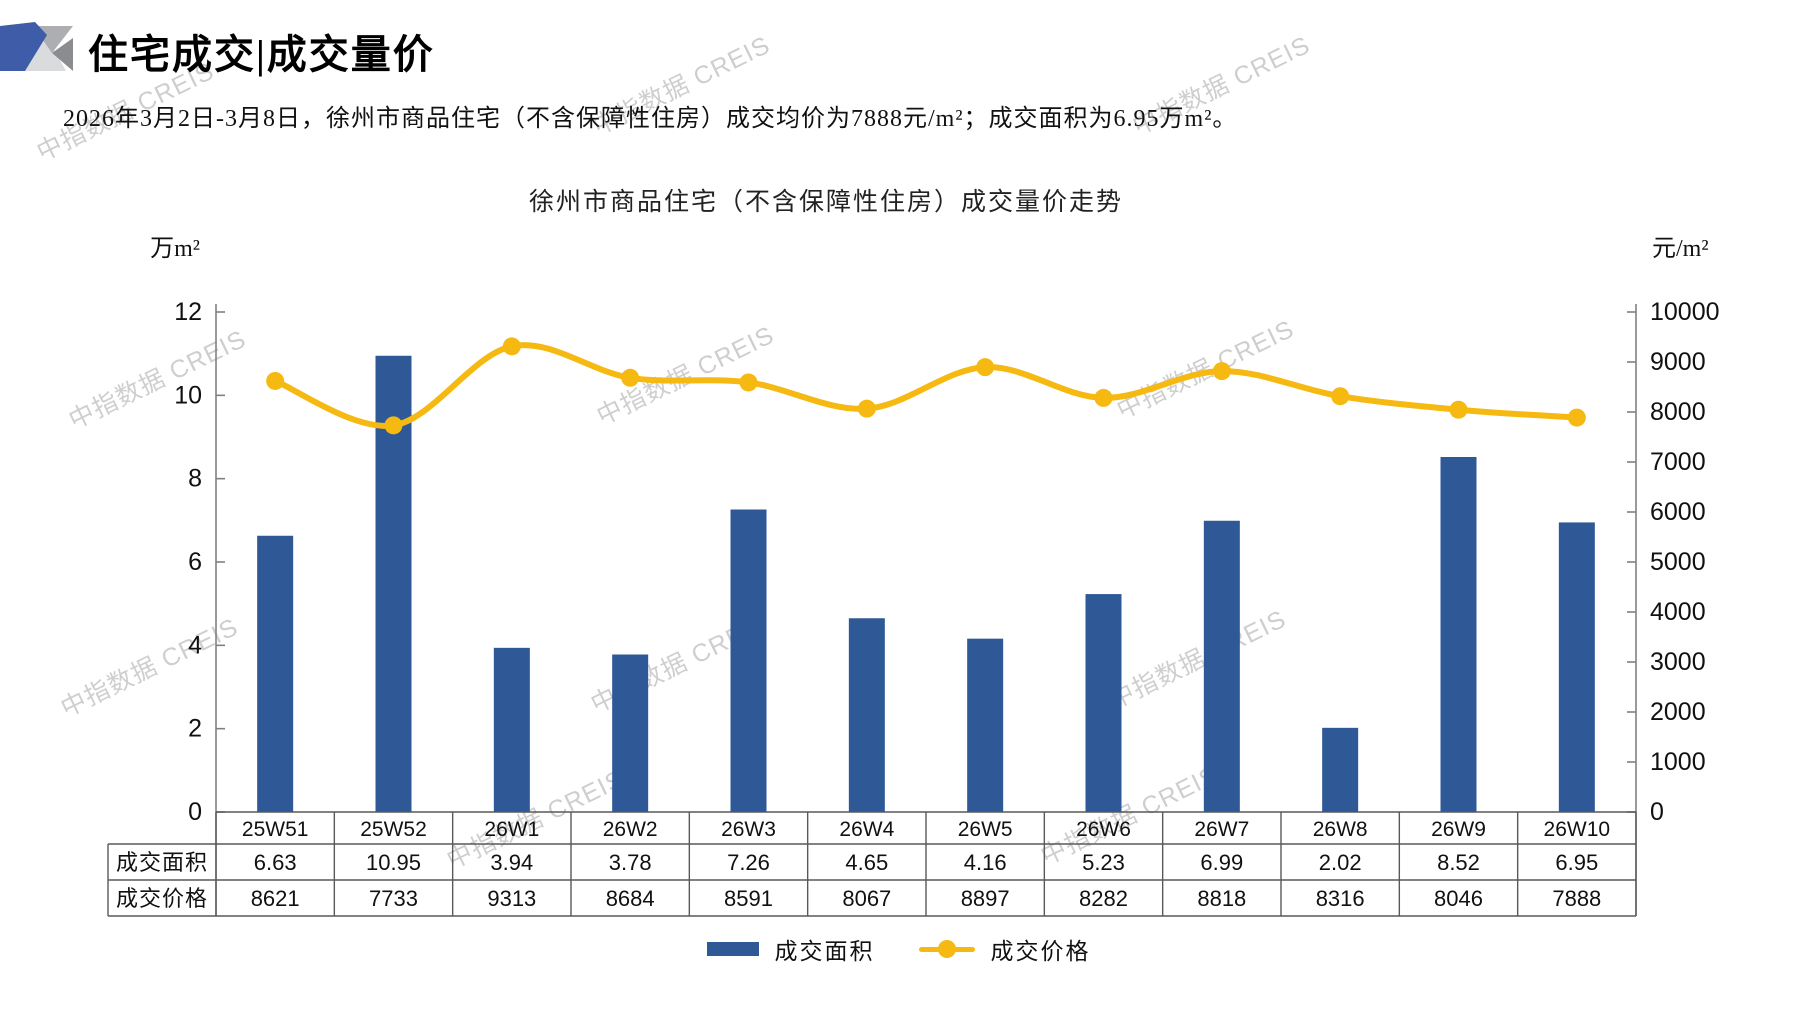  I want to click on table-week-label: 26W7, so click(1221, 829).